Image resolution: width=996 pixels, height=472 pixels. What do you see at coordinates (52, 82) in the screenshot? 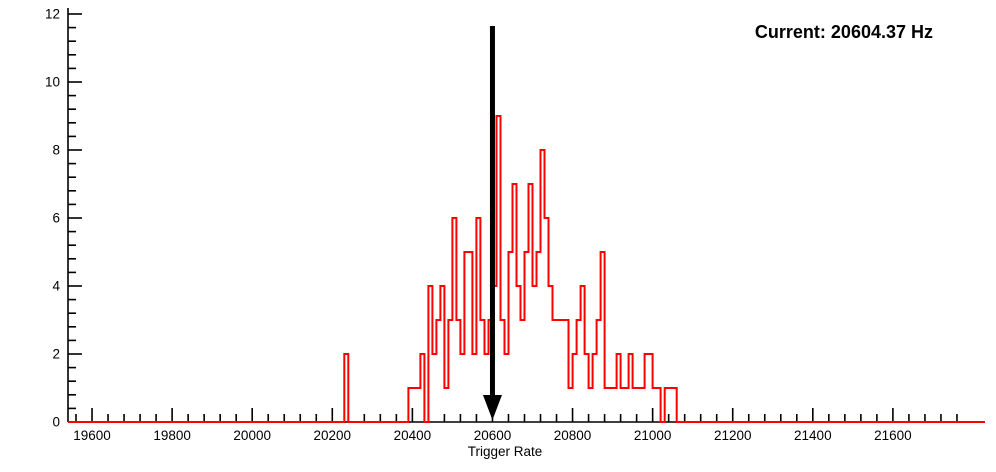
I see `y-tick-label: 10` at bounding box center [52, 82].